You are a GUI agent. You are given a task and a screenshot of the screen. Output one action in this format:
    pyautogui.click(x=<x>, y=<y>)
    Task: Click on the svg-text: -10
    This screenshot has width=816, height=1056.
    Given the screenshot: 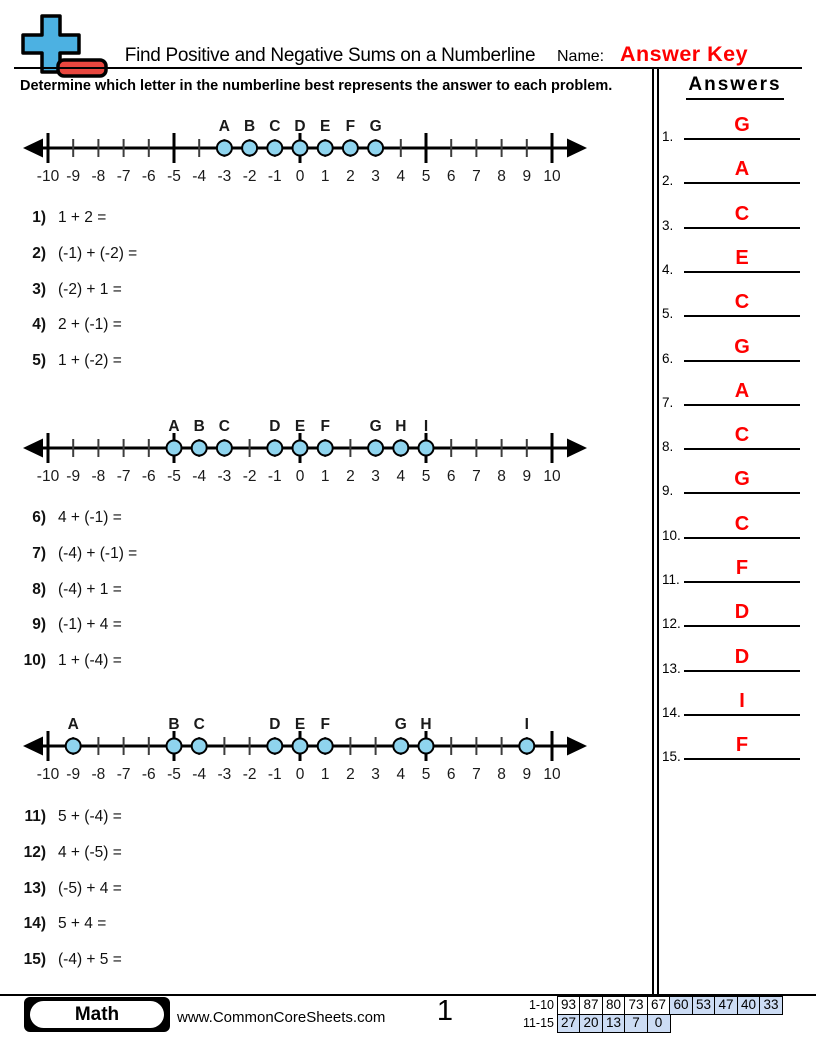 What is the action you would take?
    pyautogui.click(x=48, y=476)
    